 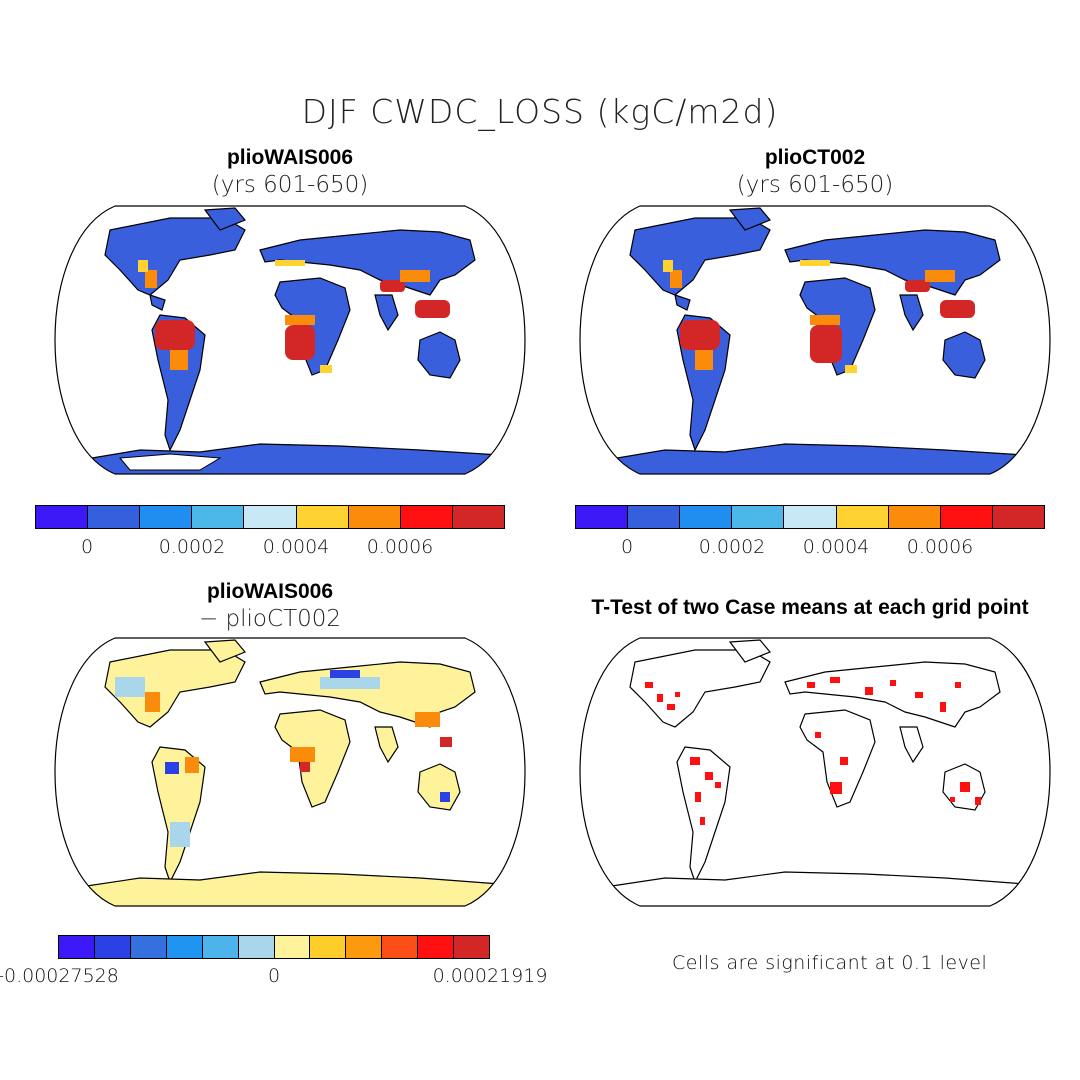 What do you see at coordinates (192, 547) in the screenshot?
I see `colorbar-1-label: 0.0002` at bounding box center [192, 547].